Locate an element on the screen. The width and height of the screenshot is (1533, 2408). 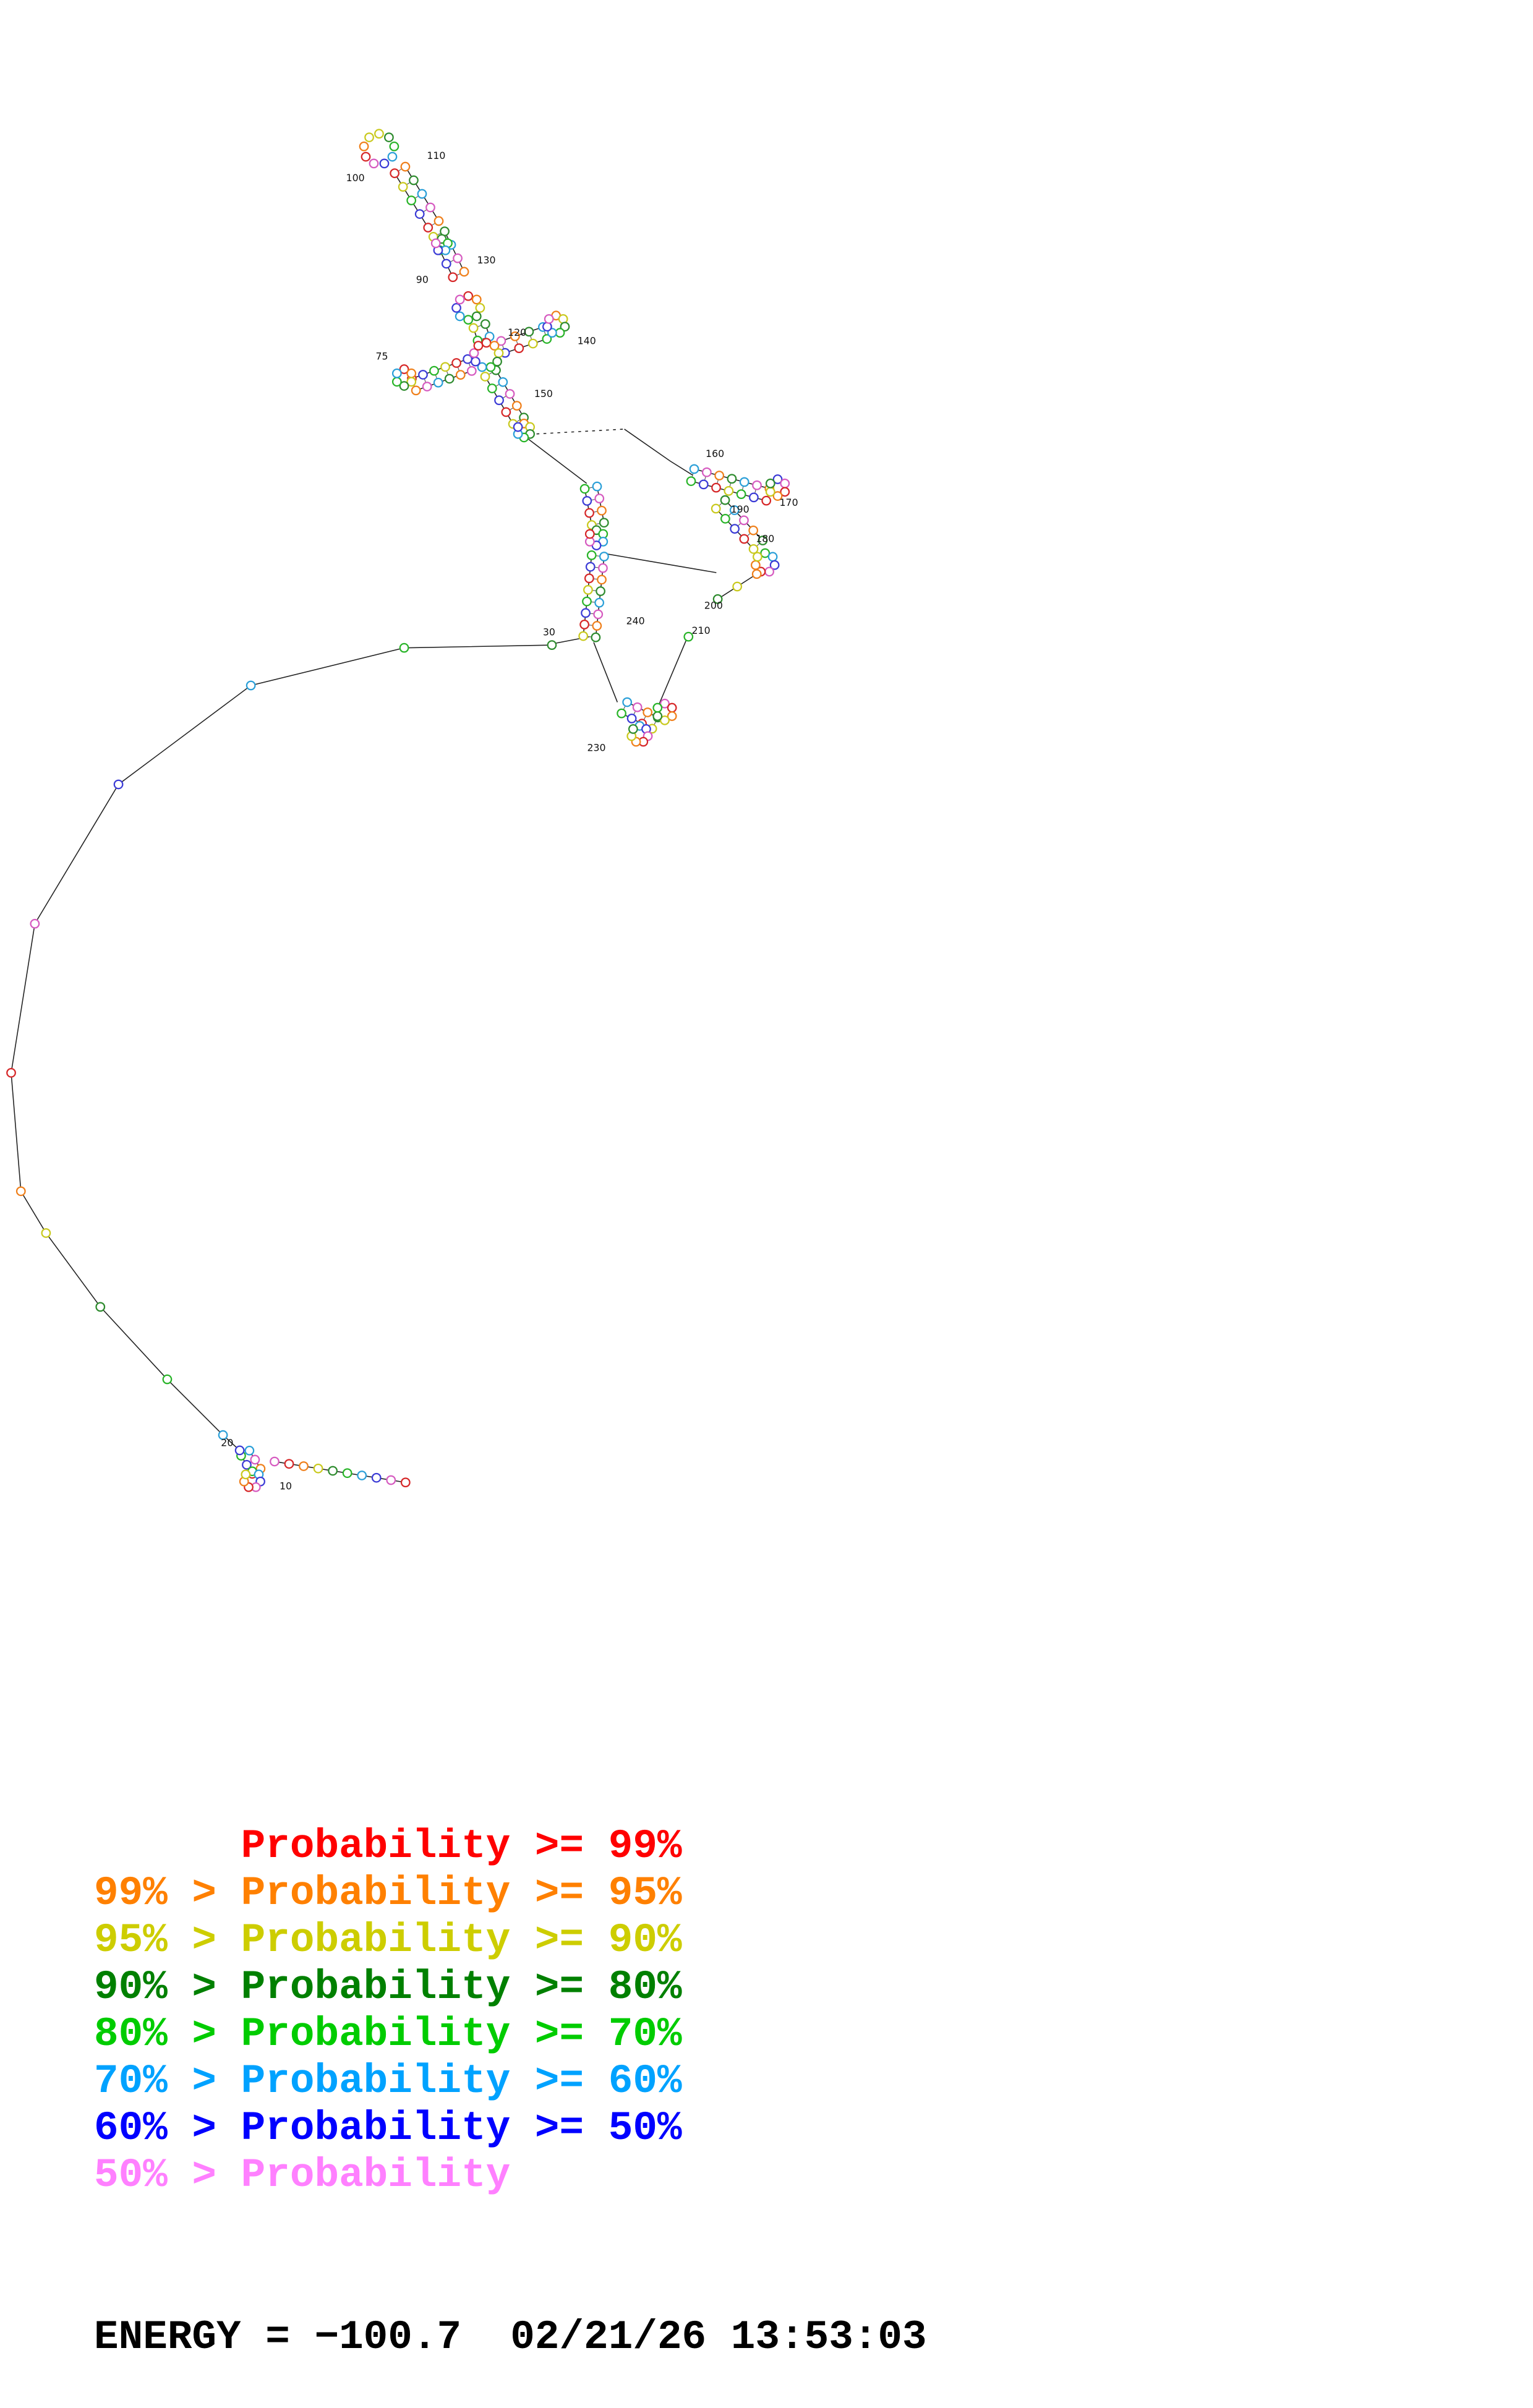
legend-row: Probability >= 99% is located at coordinates (388, 1846).